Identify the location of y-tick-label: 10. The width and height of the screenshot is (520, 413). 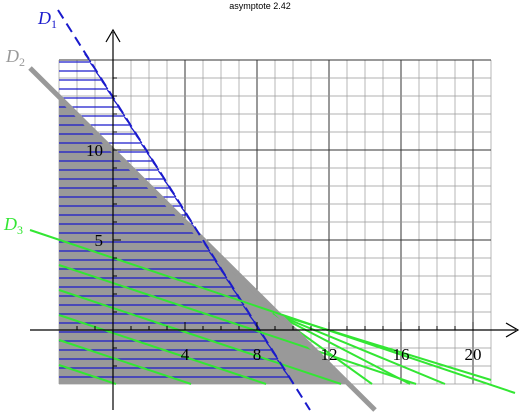
(94, 150).